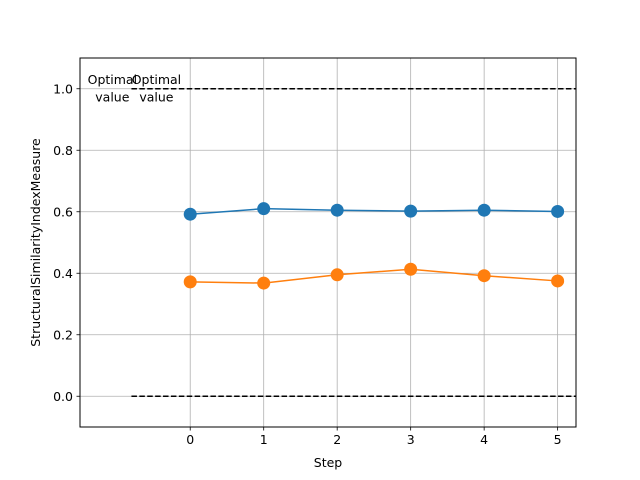 The width and height of the screenshot is (640, 480). What do you see at coordinates (63, 211) in the screenshot?
I see `y-tick-label: 0.6` at bounding box center [63, 211].